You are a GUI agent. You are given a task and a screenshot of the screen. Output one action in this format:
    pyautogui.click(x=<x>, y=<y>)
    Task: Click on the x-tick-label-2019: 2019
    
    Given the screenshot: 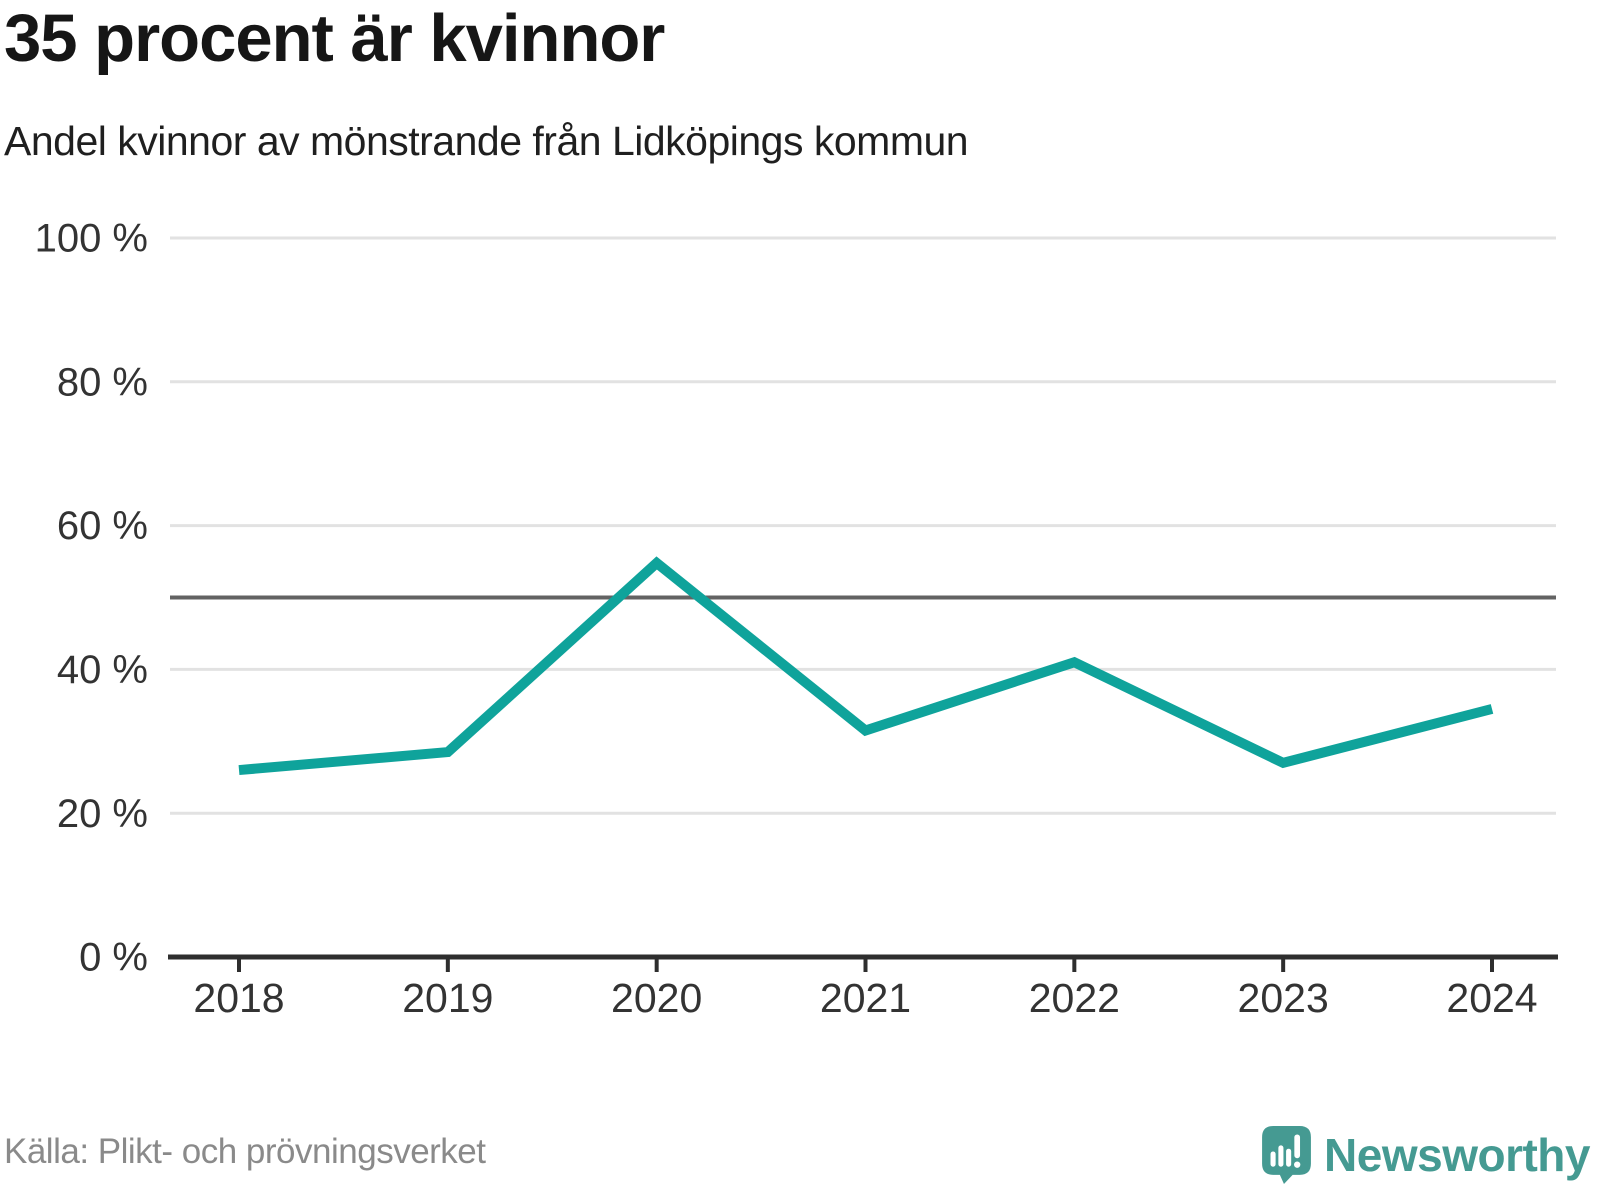 What is the action you would take?
    pyautogui.click(x=447, y=998)
    